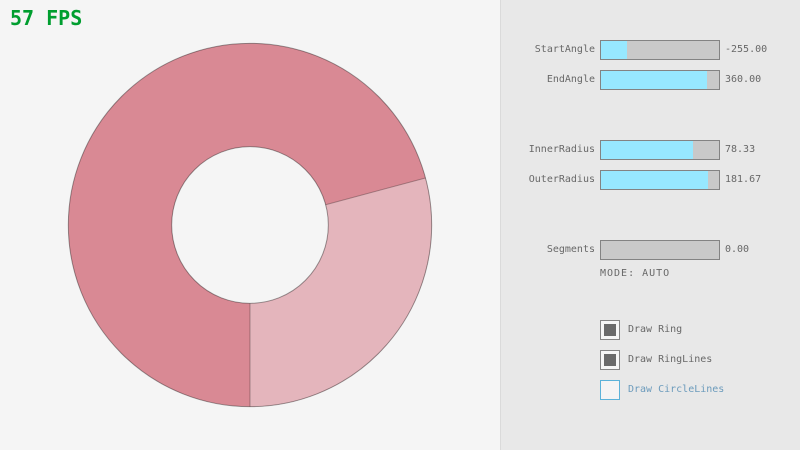  I want to click on inner-radius-value: 78.33, so click(740, 149).